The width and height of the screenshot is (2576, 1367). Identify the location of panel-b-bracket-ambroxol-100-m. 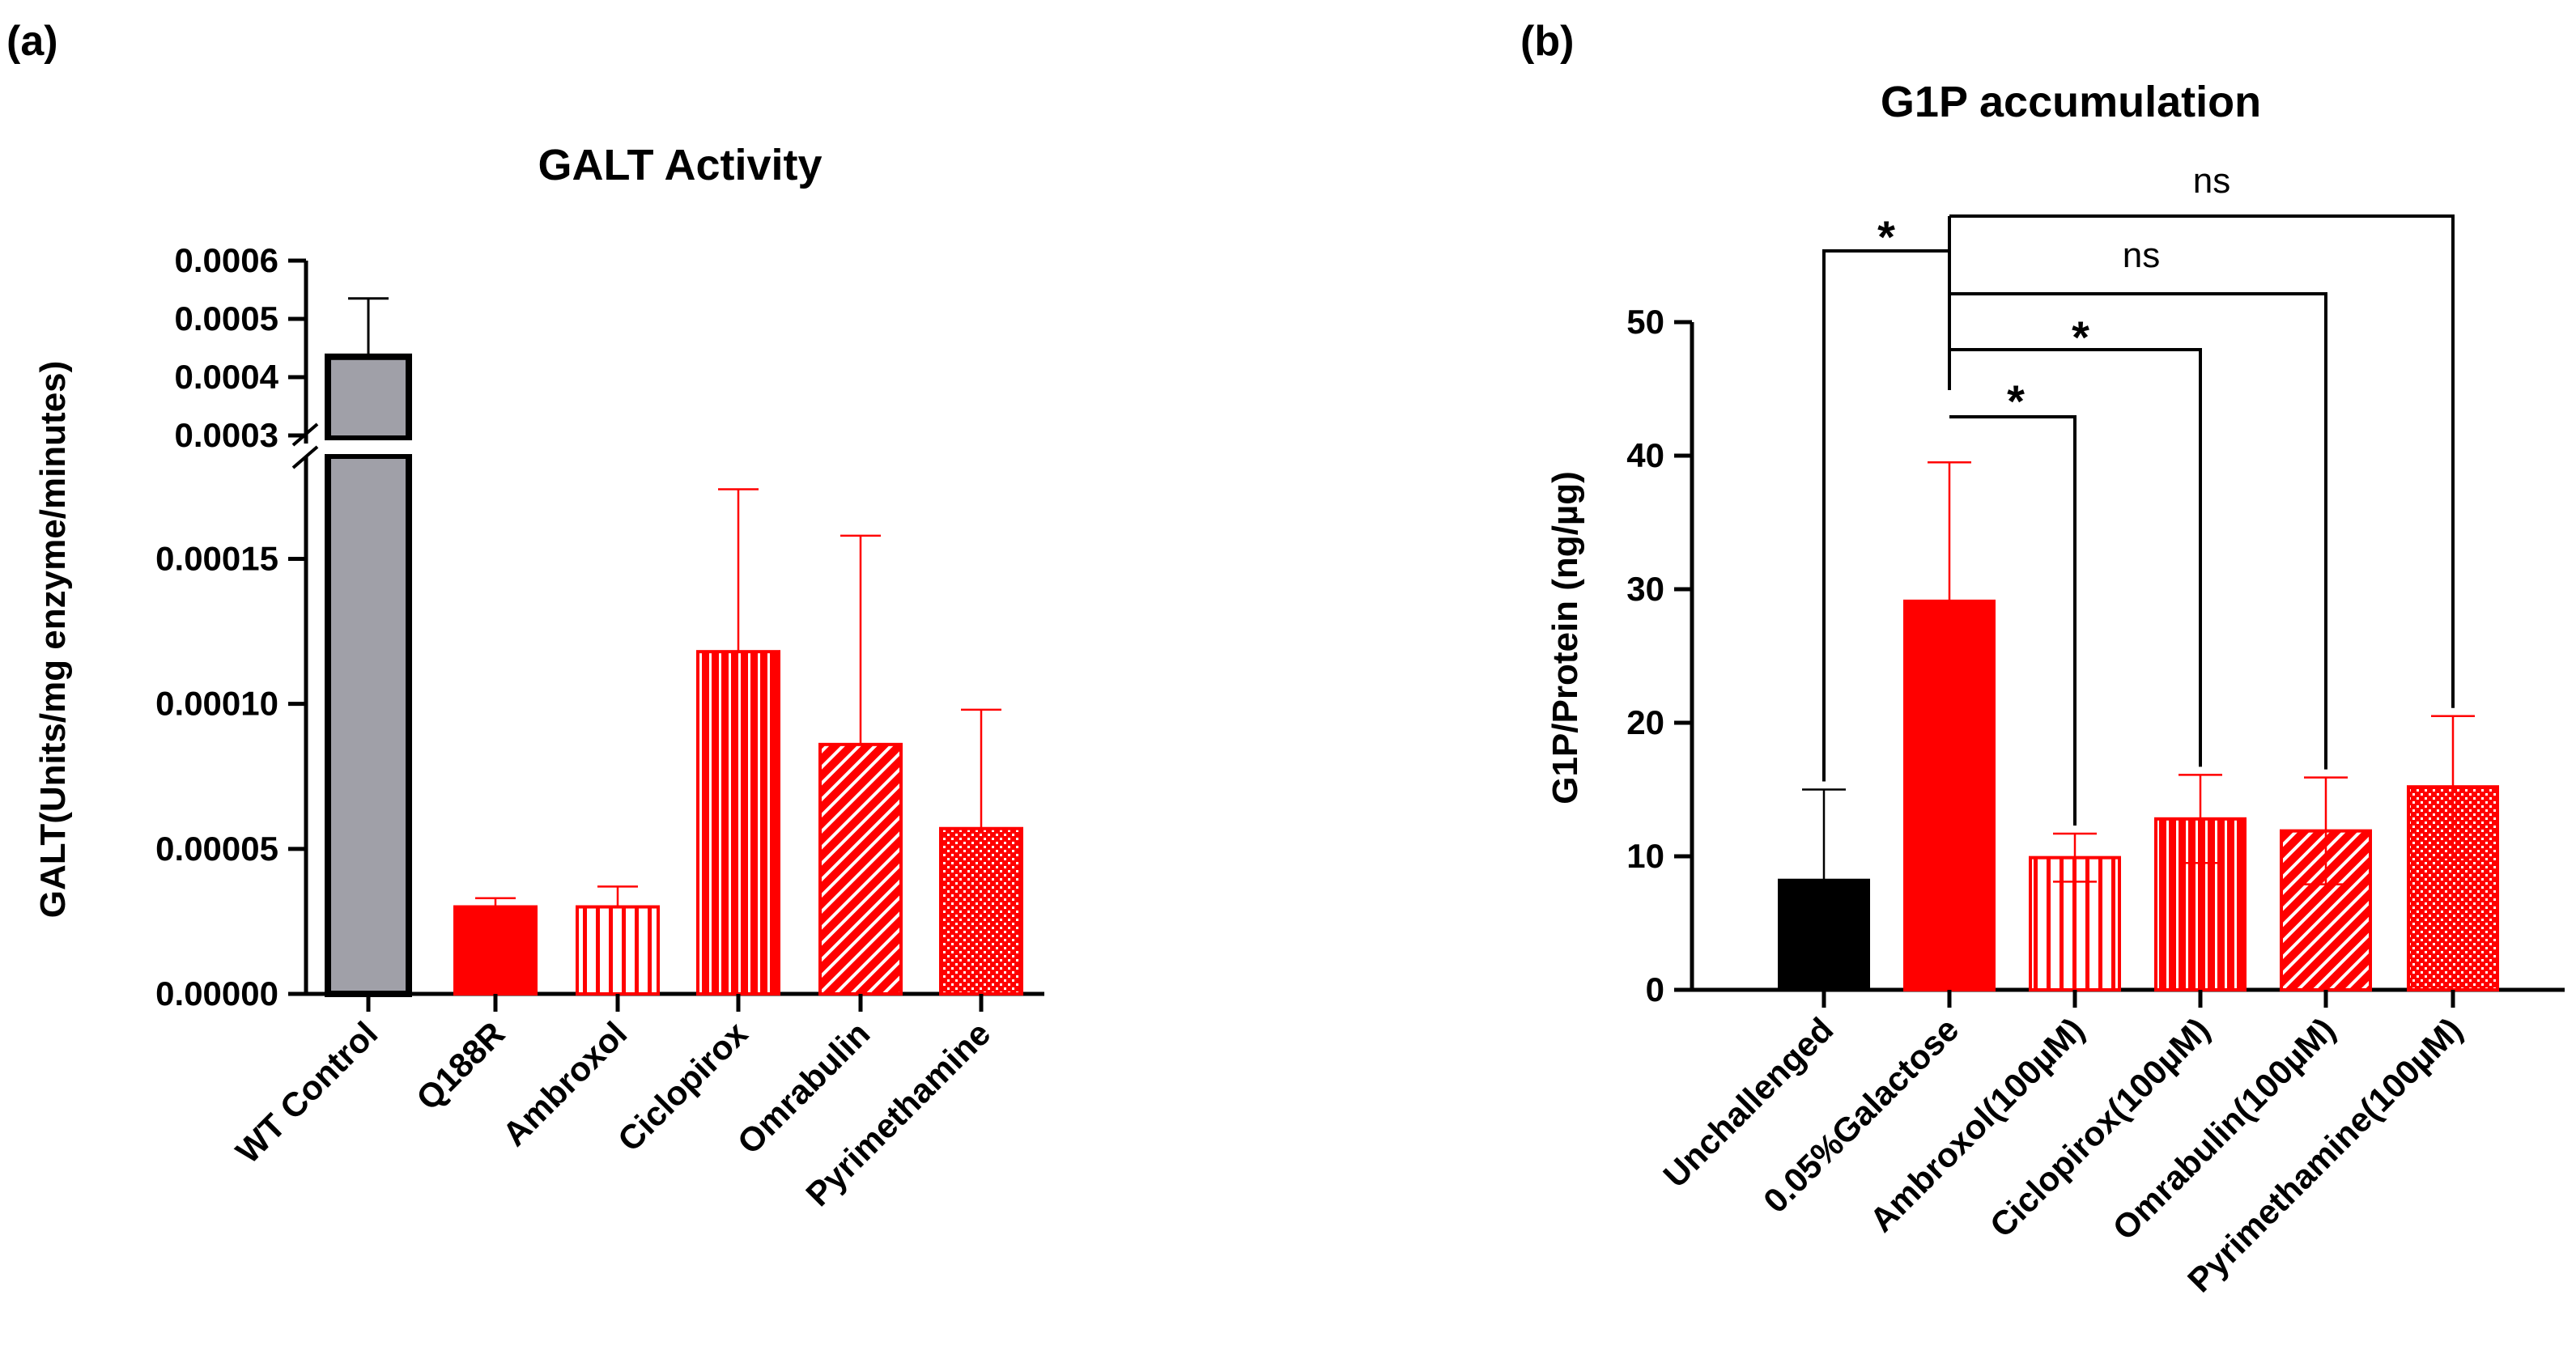
(2013, 620).